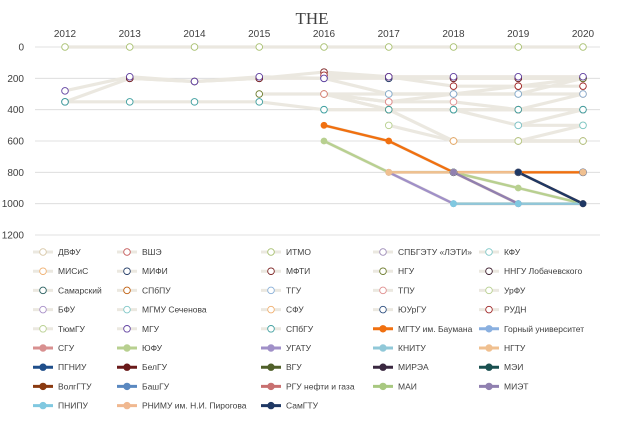 Image resolution: width=624 pixels, height=429 pixels. What do you see at coordinates (13, 142) in the screenshot?
I see `y-axis-ticks: 0 200 400 600 800 1000 1200` at bounding box center [13, 142].